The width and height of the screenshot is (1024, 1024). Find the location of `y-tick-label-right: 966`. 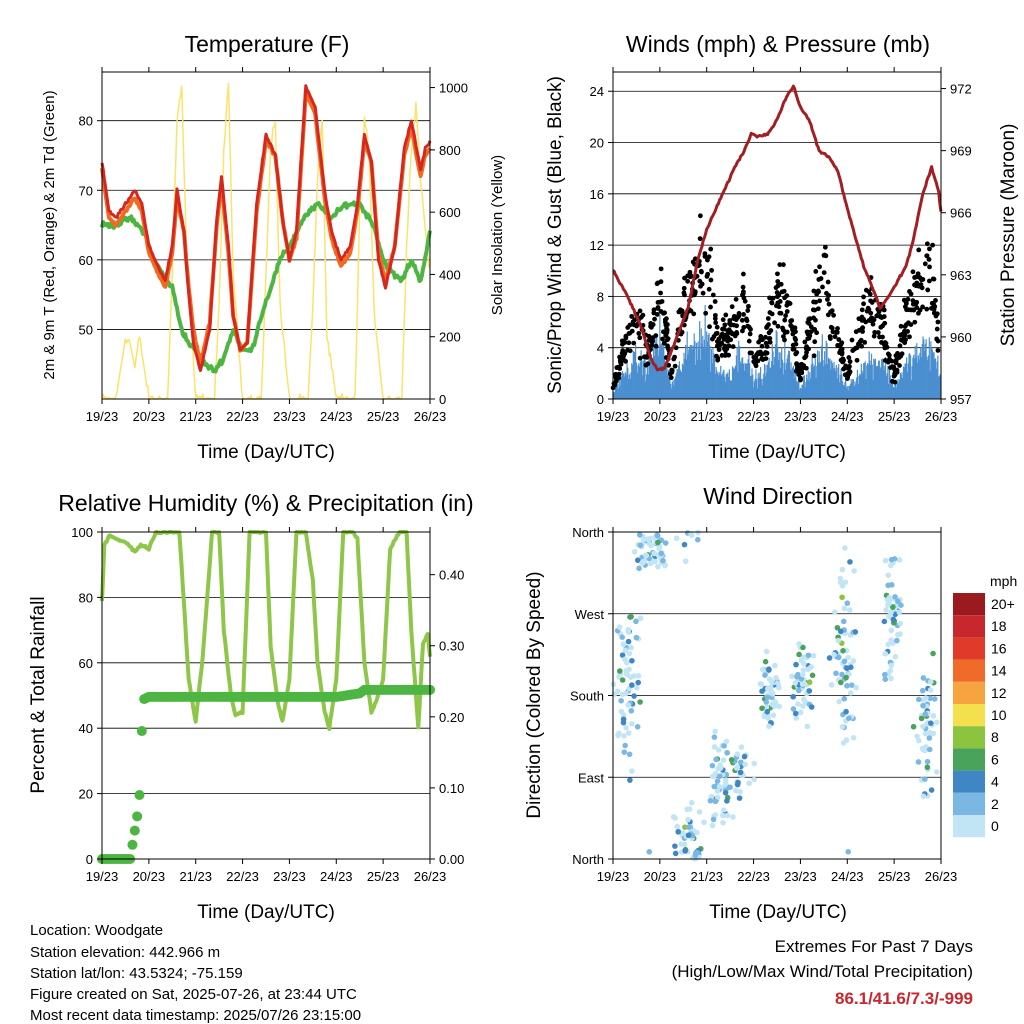

y-tick-label-right: 966 is located at coordinates (961, 213).